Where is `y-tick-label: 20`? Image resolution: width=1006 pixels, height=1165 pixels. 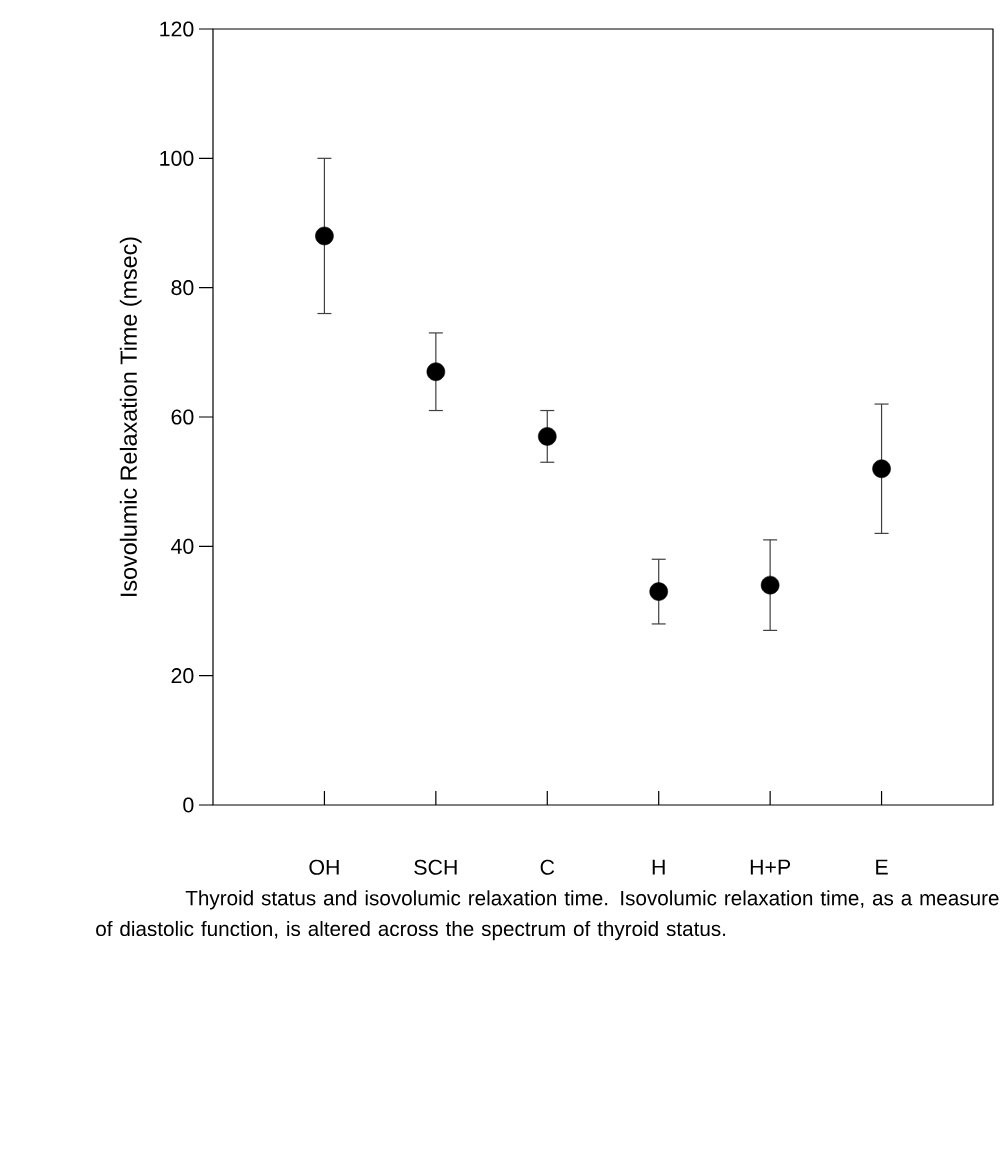 y-tick-label: 20 is located at coordinates (182, 676).